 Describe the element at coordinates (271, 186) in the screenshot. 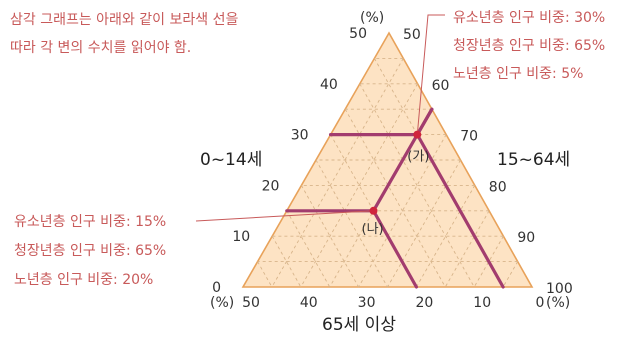

I see `tick-left: 20` at that location.